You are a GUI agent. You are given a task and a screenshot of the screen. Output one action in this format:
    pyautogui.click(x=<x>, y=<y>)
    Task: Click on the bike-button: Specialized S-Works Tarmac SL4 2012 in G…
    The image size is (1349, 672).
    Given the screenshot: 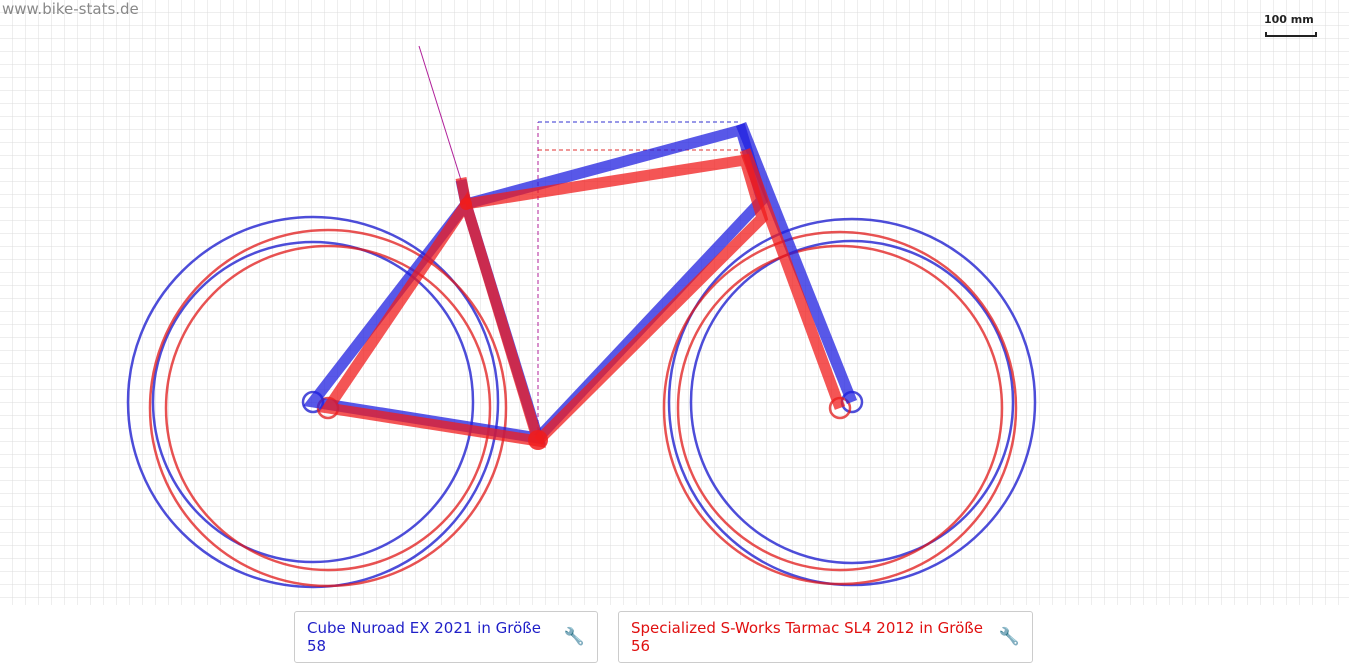 What is the action you would take?
    pyautogui.click(x=825, y=637)
    